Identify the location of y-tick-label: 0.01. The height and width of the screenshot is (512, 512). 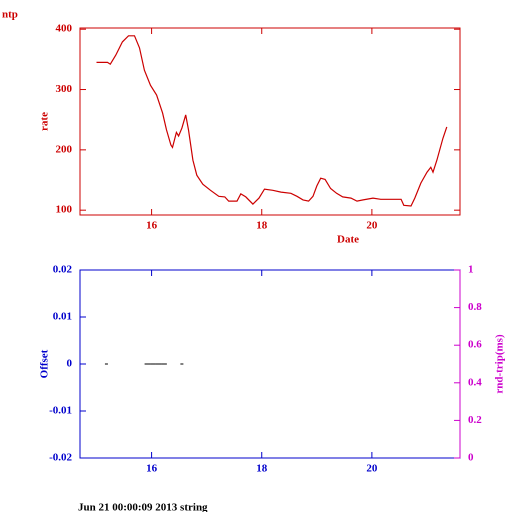
(62, 317).